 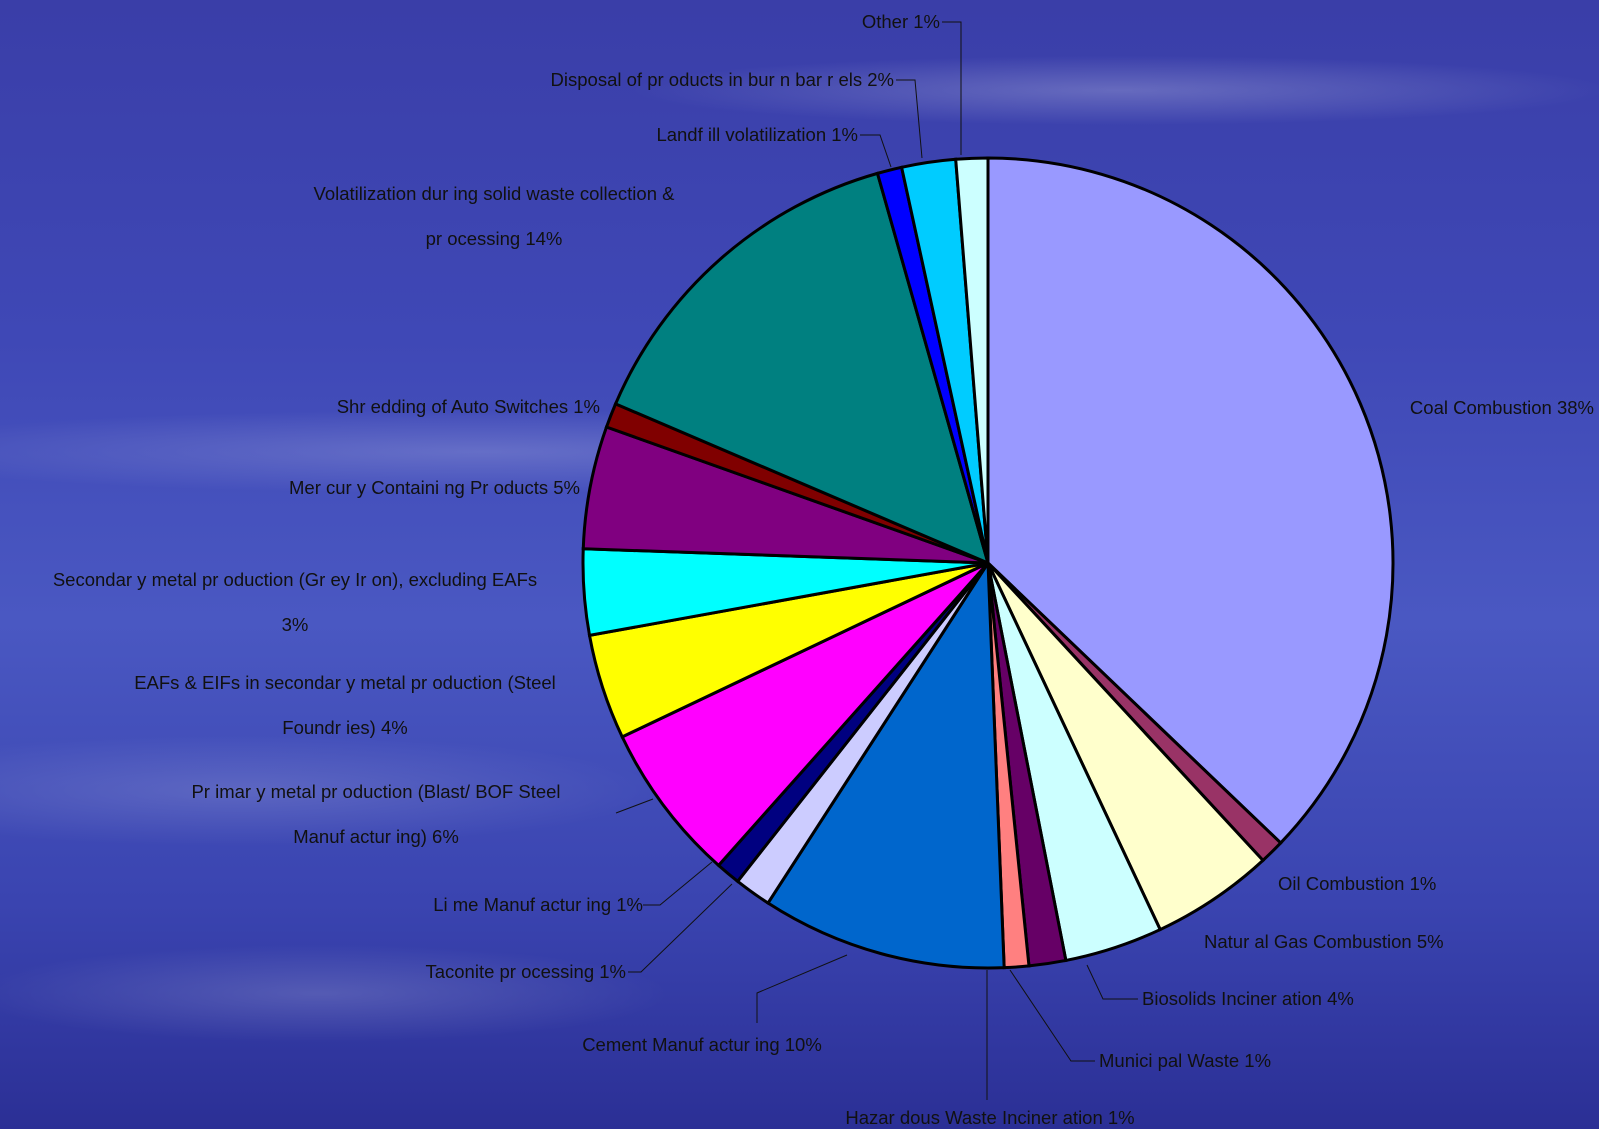 I want to click on slice-label-12: Mer cur y Containi ng Pr oducts 5%, so click(x=434, y=487).